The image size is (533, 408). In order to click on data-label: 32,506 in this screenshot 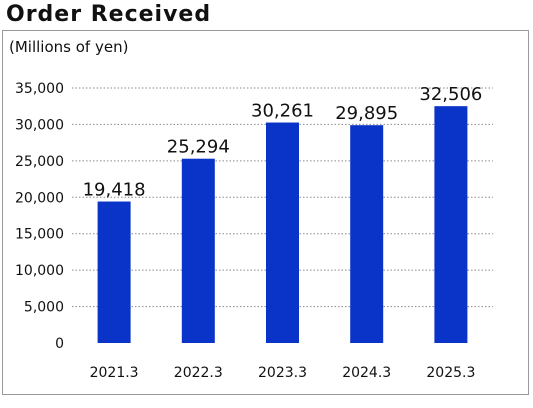, I will do `click(450, 94)`.